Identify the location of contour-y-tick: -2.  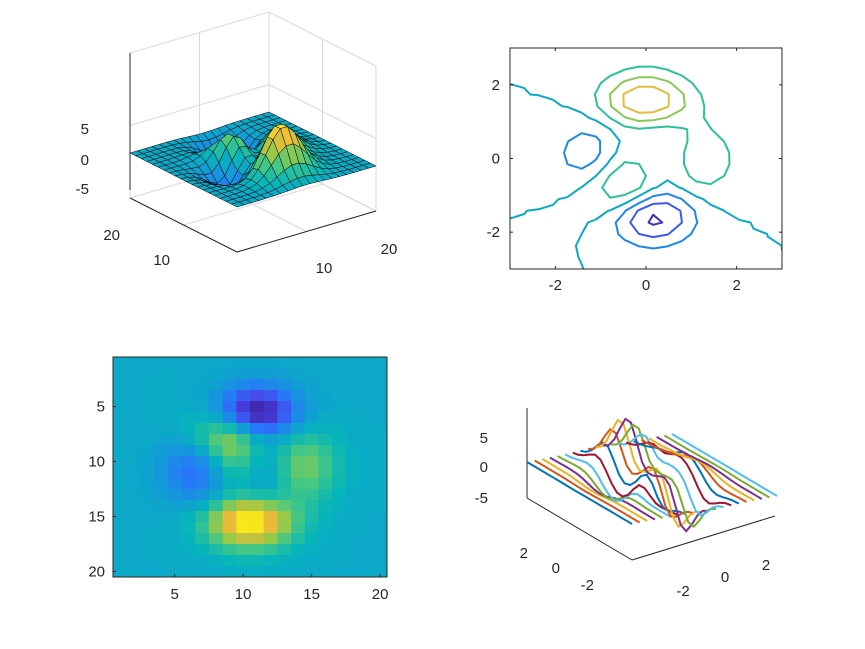
(493, 232).